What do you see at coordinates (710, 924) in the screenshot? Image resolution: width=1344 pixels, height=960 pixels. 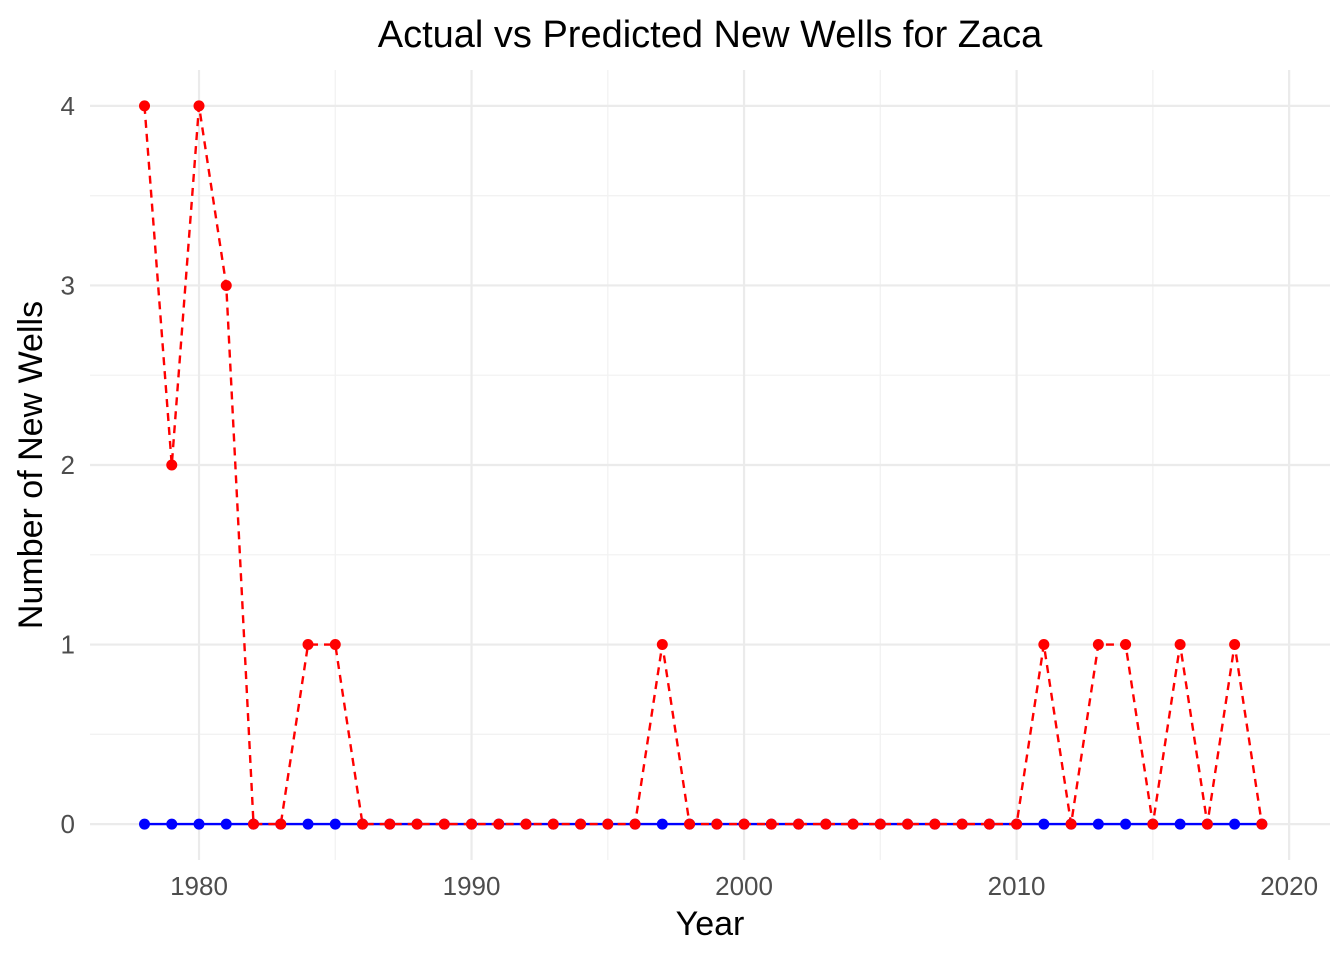 I see `x-axis-title: Year` at bounding box center [710, 924].